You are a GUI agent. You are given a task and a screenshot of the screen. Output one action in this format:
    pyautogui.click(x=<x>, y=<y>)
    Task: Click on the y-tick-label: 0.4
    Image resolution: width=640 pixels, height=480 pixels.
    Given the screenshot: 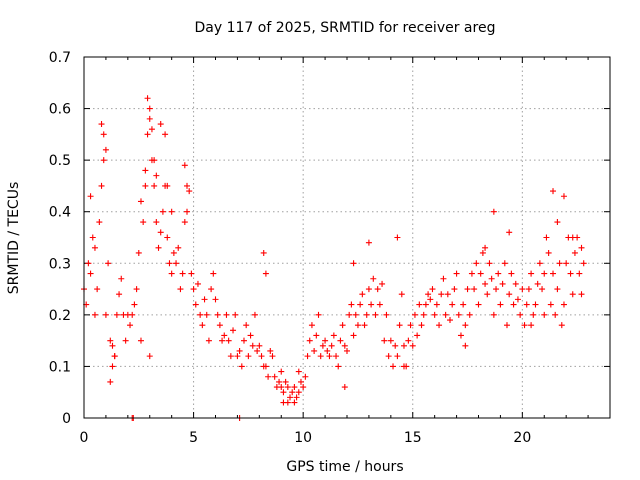 What is the action you would take?
    pyautogui.click(x=60, y=213)
    